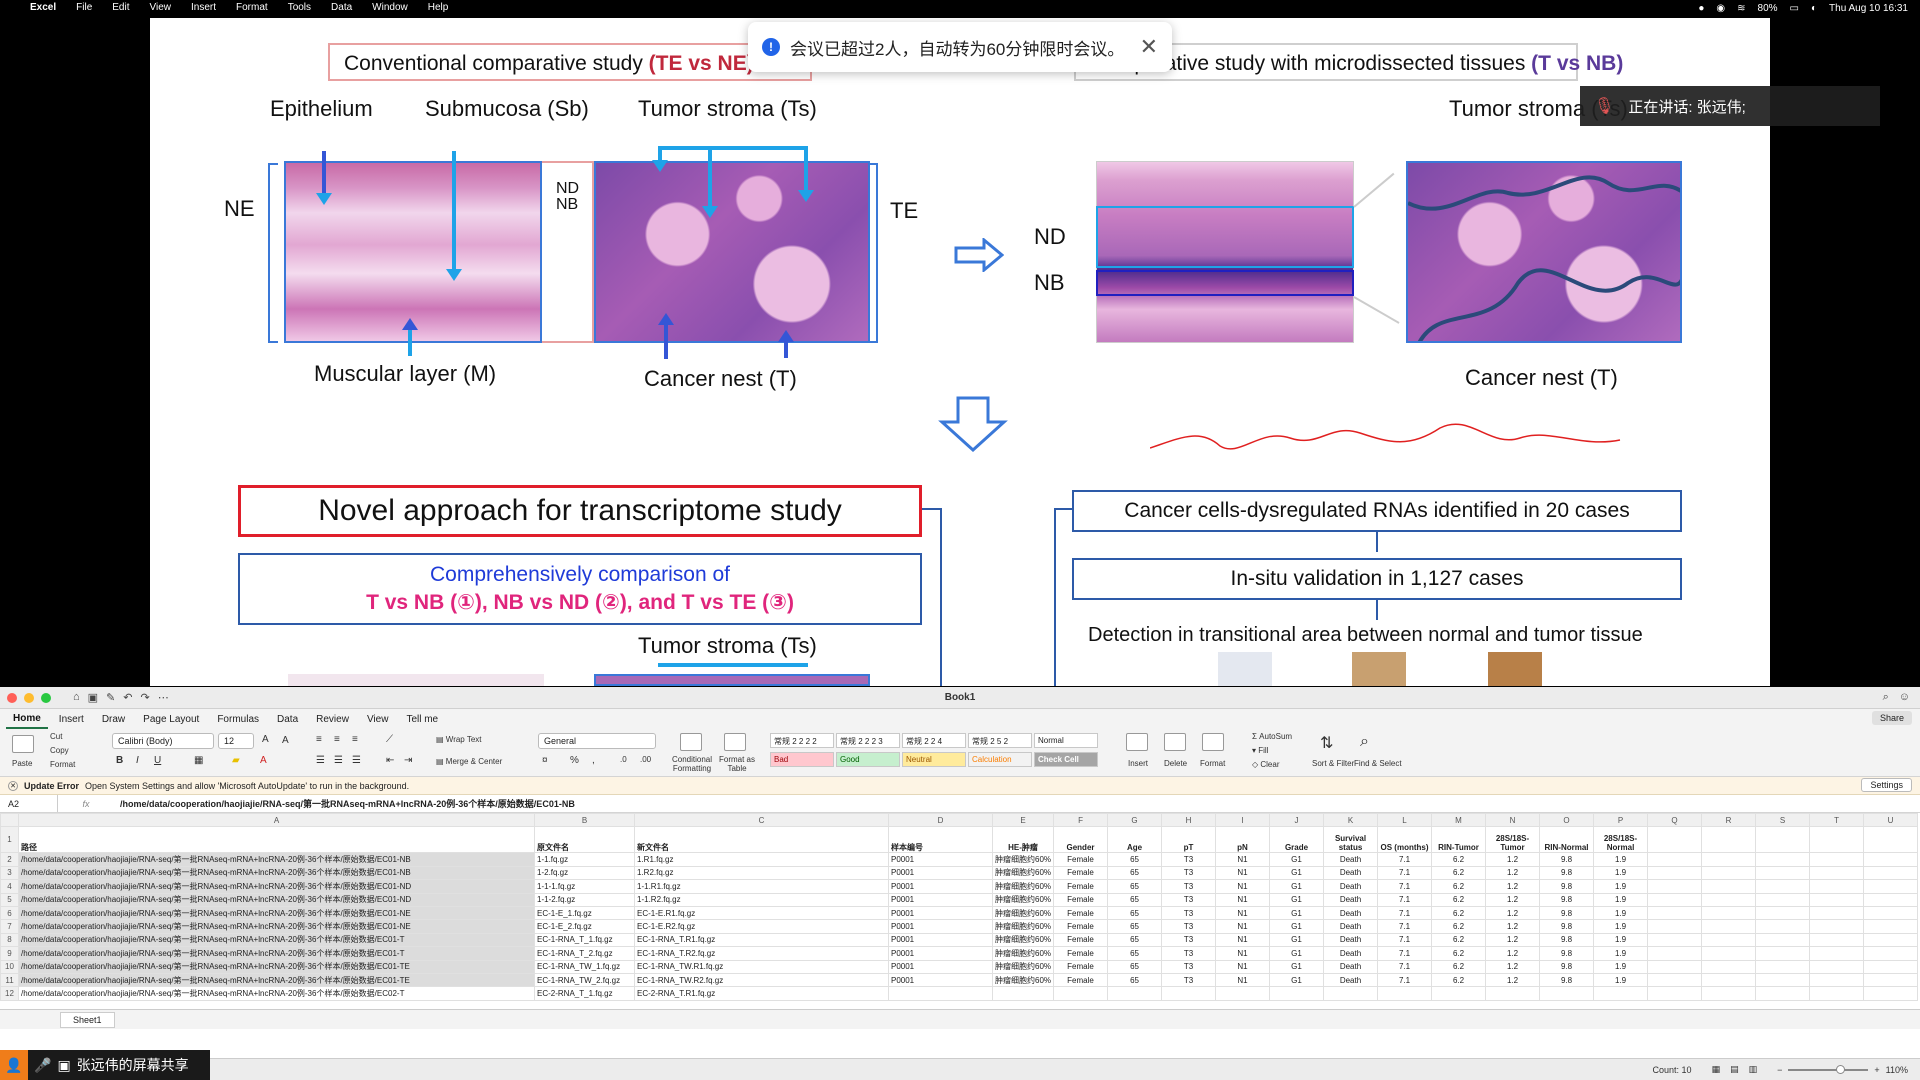  Describe the element at coordinates (761, 873) in the screenshot. I see `table-cell: 1.R2.fq.gz` at that location.